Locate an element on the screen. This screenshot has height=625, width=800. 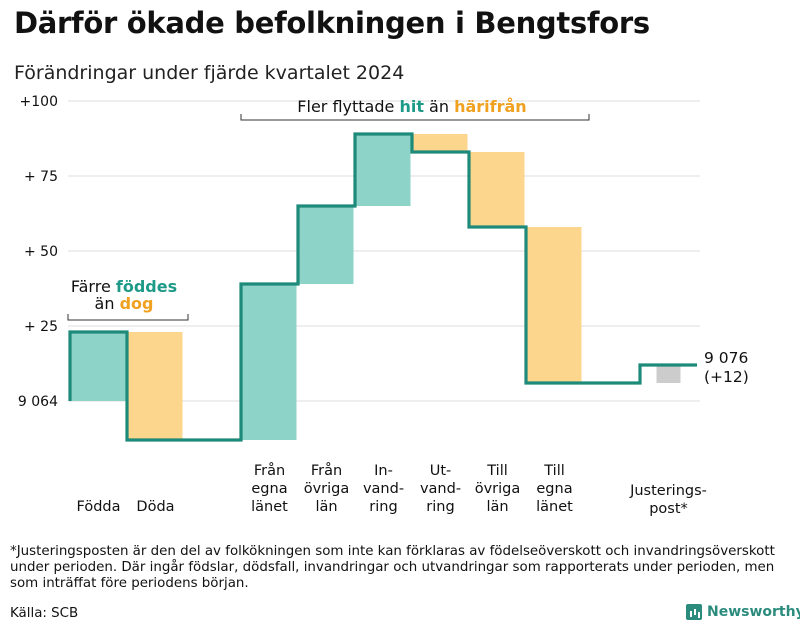
source-label: Källa: SCB is located at coordinates (44, 613).